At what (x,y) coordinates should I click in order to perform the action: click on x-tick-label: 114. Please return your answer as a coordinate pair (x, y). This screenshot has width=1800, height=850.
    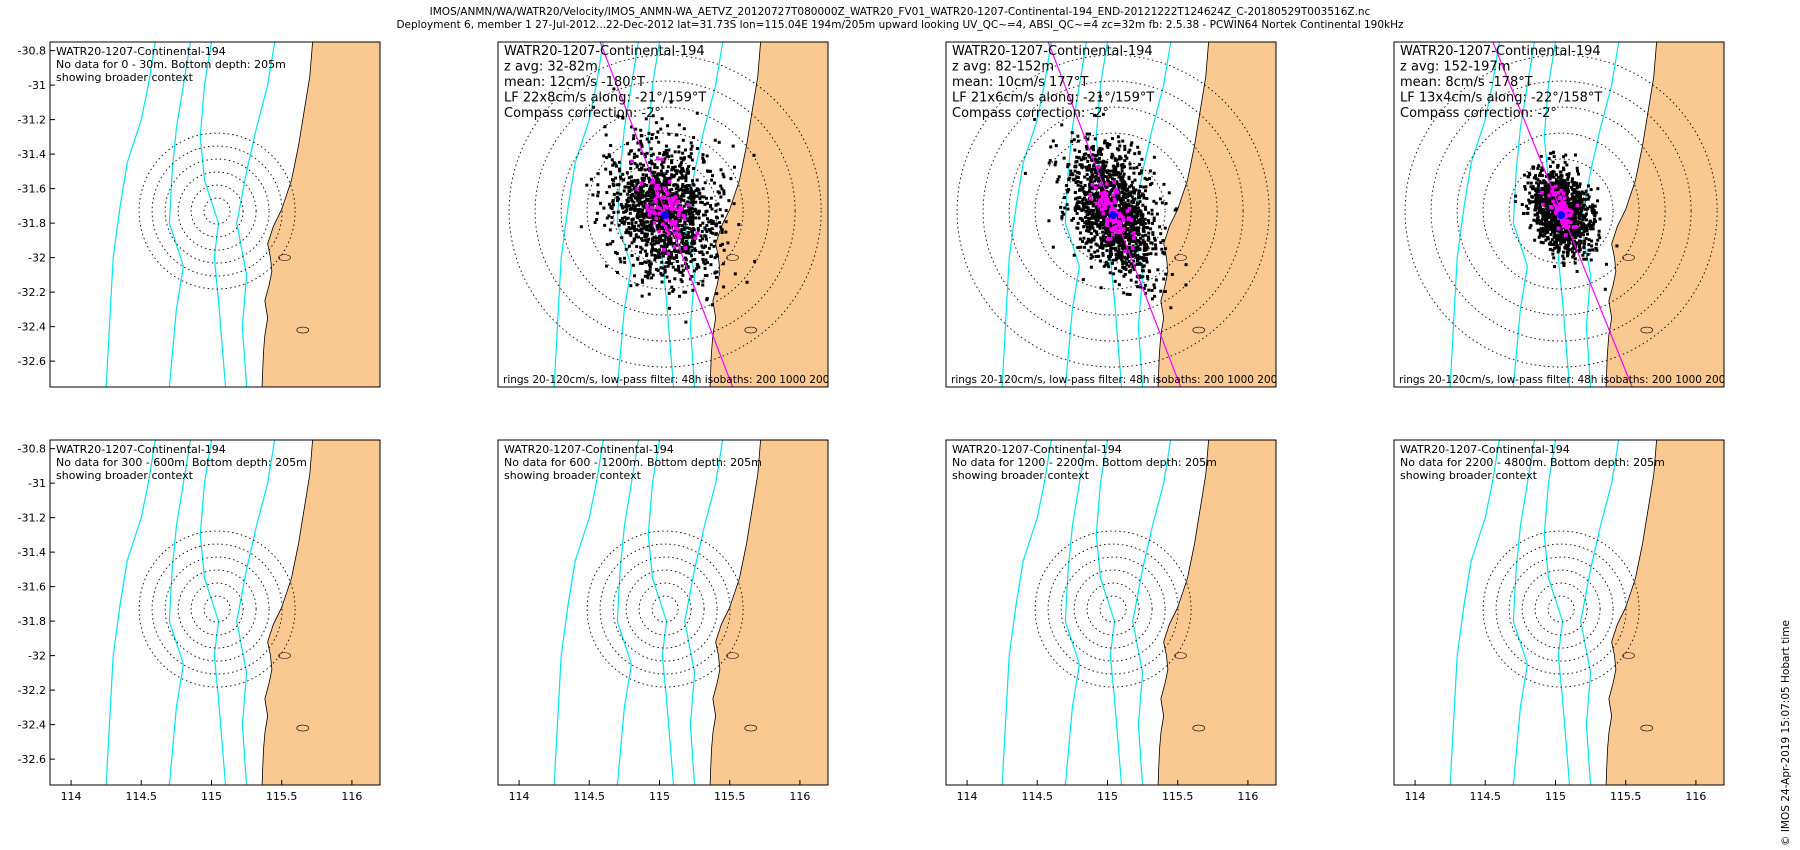
    Looking at the image, I should click on (967, 796).